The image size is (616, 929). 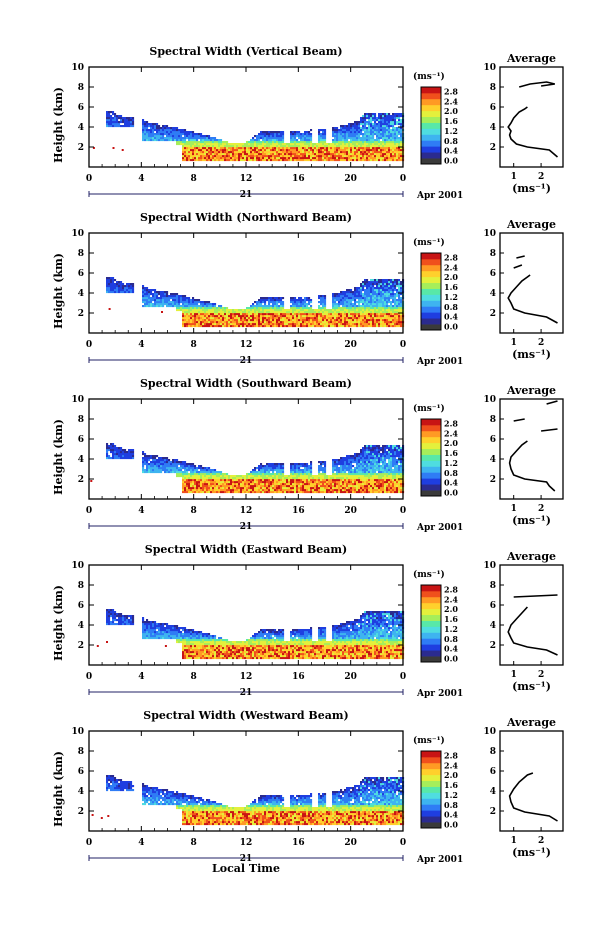 What do you see at coordinates (531, 188) in the screenshot?
I see `average-x-label: (ms⁻¹)` at bounding box center [531, 188].